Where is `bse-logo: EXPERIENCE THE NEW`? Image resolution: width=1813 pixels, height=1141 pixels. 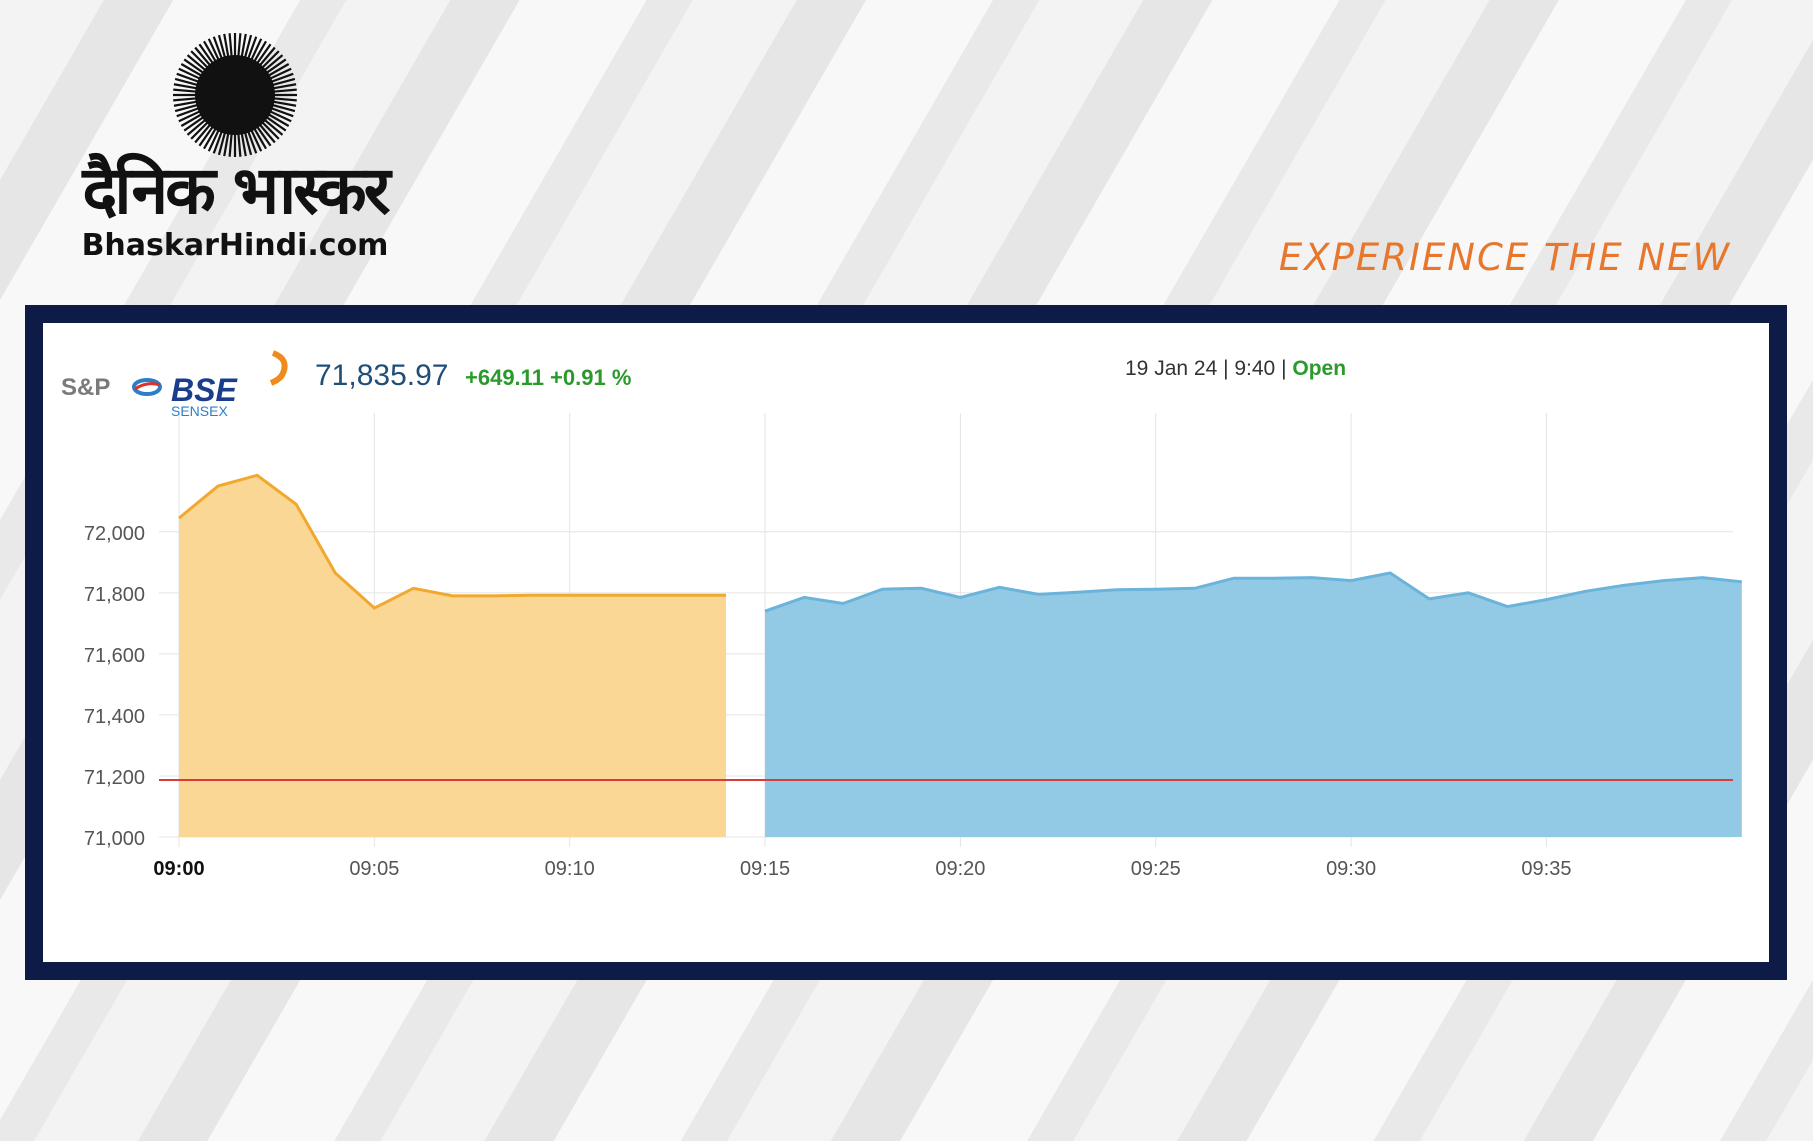 bse-logo: EXPERIENCE THE NEW is located at coordinates (1505, 163).